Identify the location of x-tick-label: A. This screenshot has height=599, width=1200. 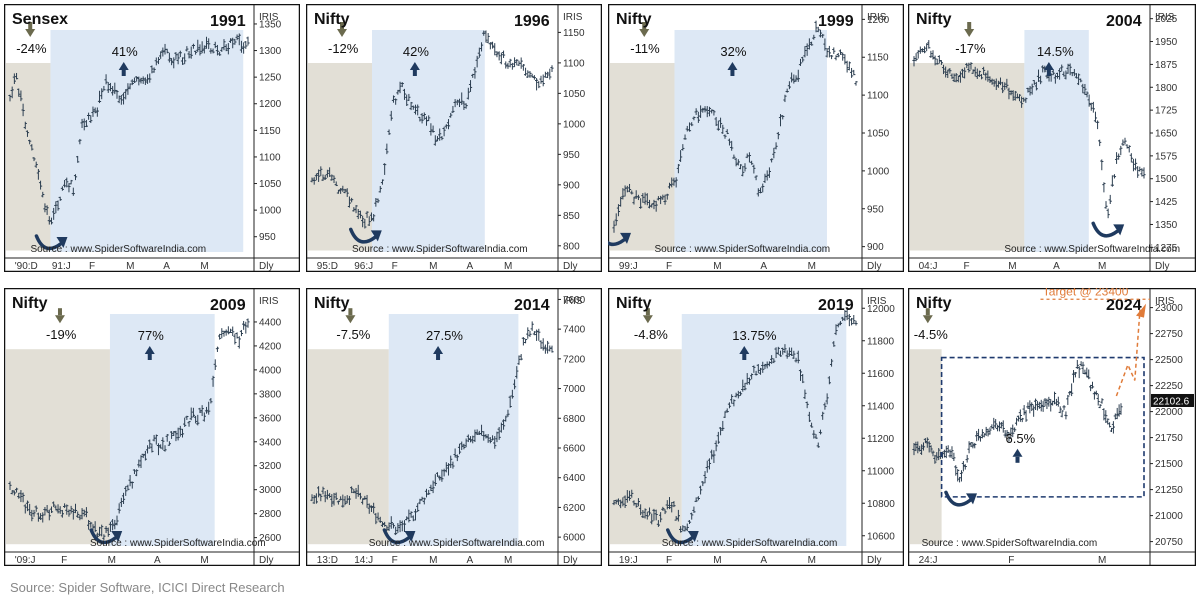
(763, 560).